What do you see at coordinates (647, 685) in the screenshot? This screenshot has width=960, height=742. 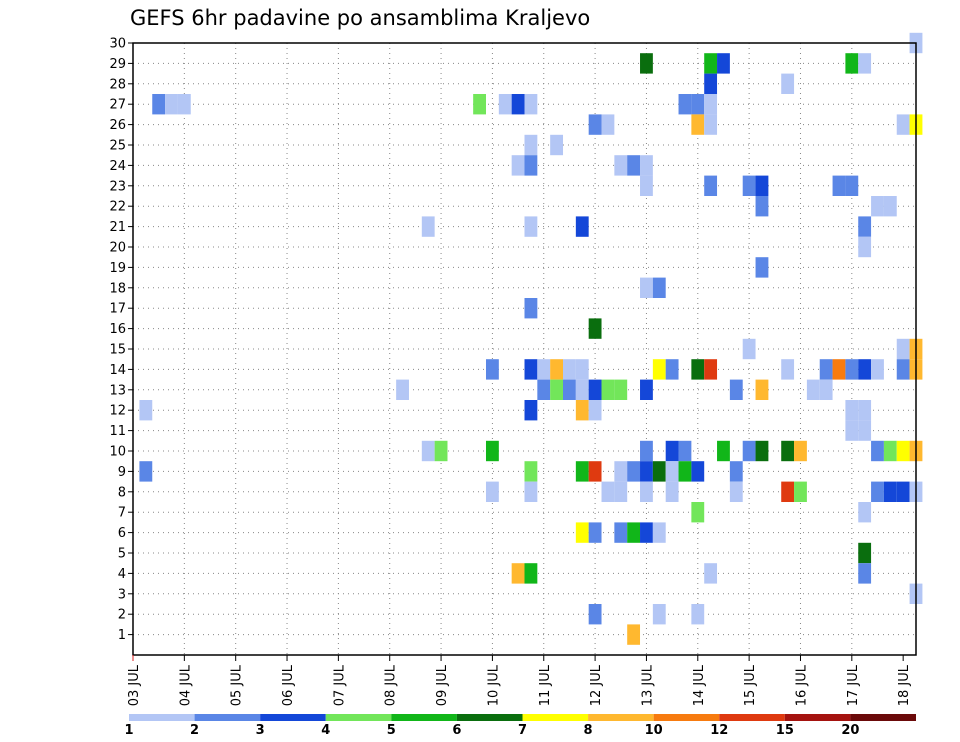 I see `x-tick-label: 13 JUL` at bounding box center [647, 685].